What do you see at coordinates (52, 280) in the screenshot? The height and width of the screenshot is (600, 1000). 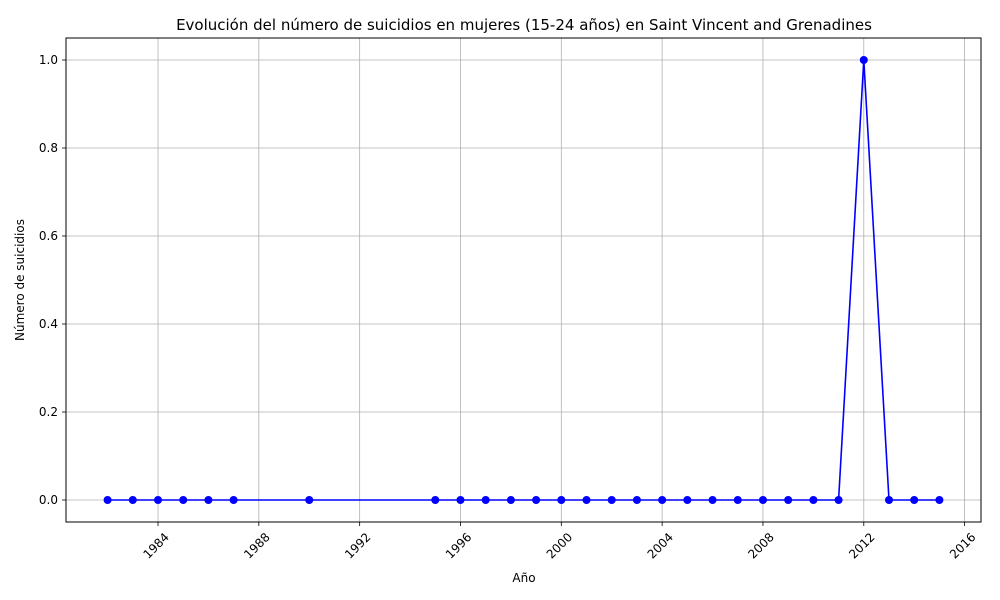 I see `y-axis-ticks: 0.0 0.2 0.4 0.6 0.8 1.0` at bounding box center [52, 280].